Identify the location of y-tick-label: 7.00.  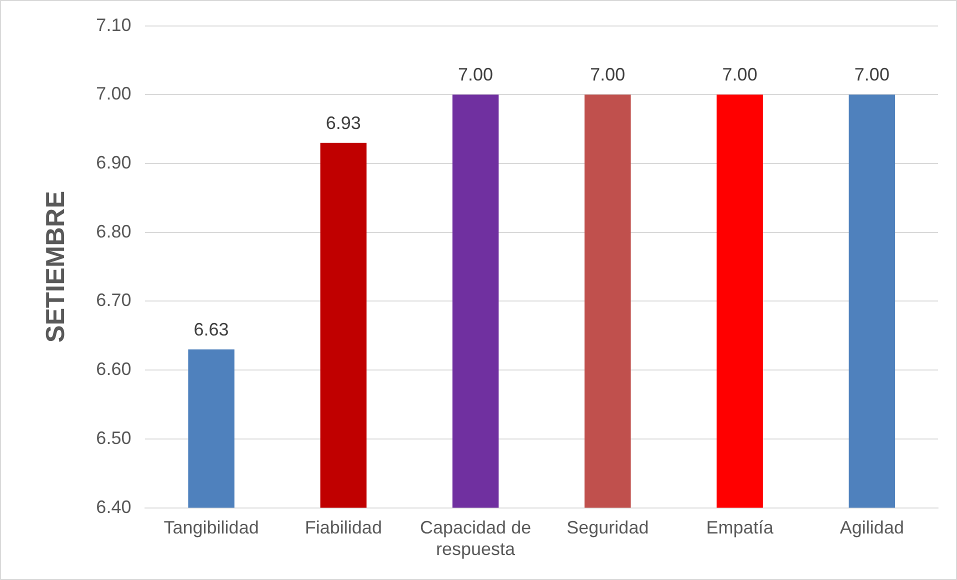
(114, 94).